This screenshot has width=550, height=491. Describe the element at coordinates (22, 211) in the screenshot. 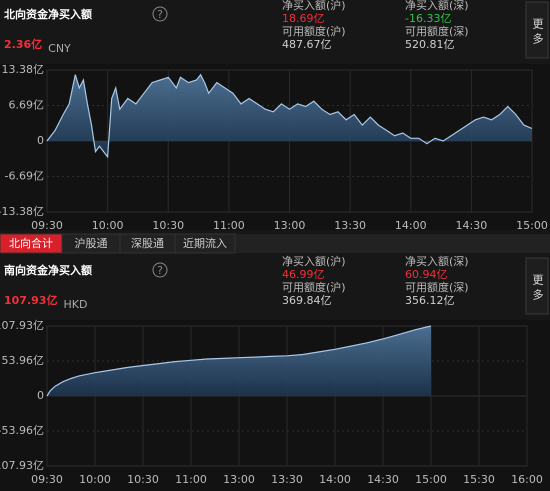

I see `y-tick-label: -13.38亿` at that location.